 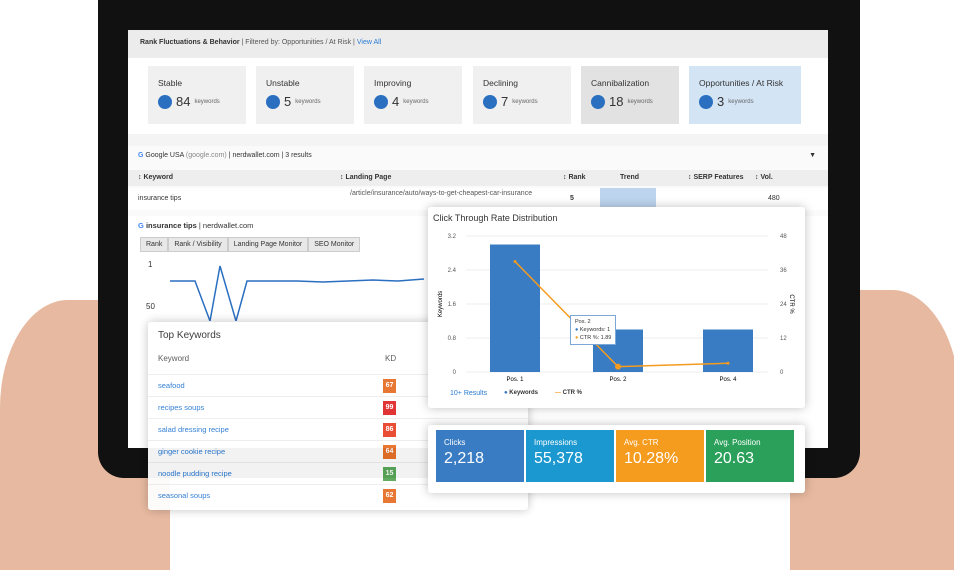 I want to click on tab-landing-page-monitor: Landing Page Monitor, so click(x=268, y=244).